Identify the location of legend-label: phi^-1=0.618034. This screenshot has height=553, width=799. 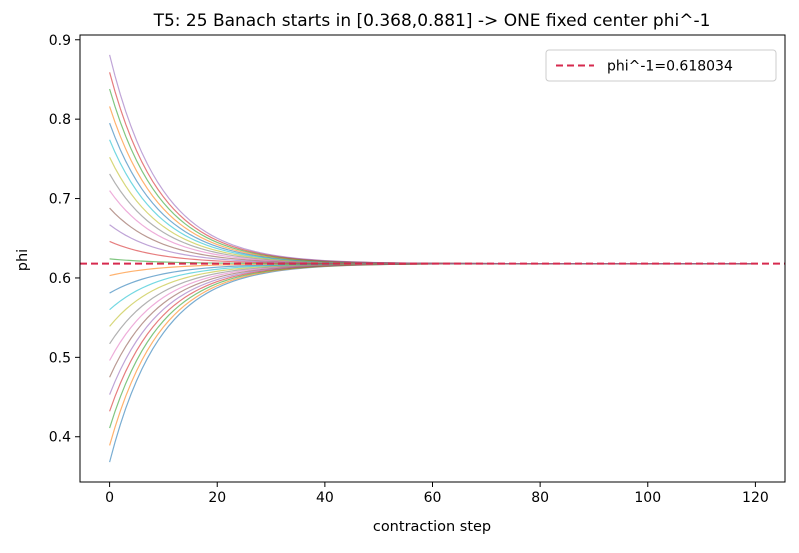
(670, 67).